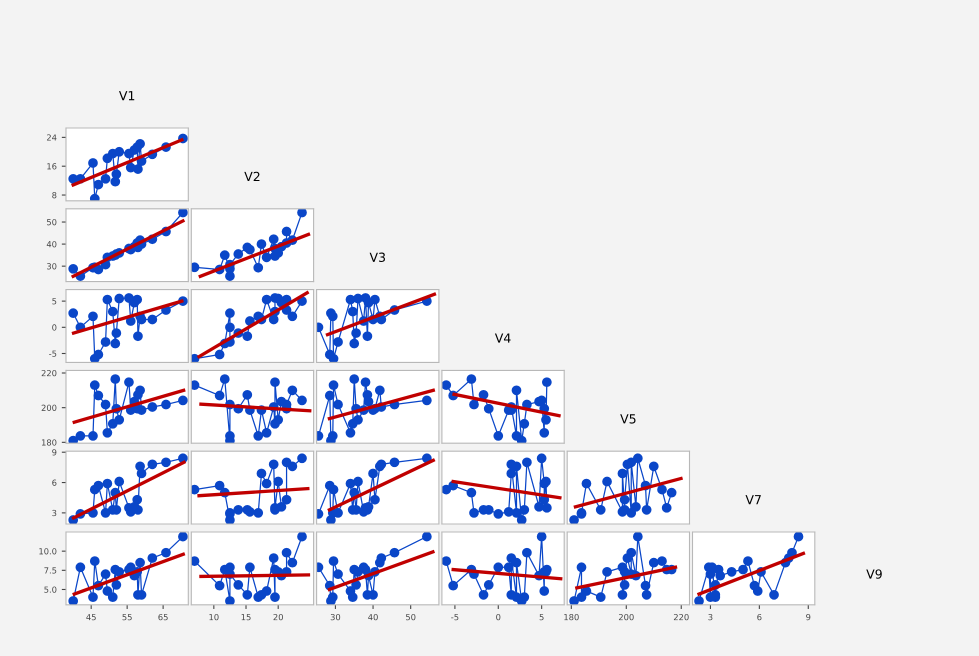 This screenshot has height=656, width=979. What do you see at coordinates (51, 266) in the screenshot?
I see `y-tick-label: 30` at bounding box center [51, 266].